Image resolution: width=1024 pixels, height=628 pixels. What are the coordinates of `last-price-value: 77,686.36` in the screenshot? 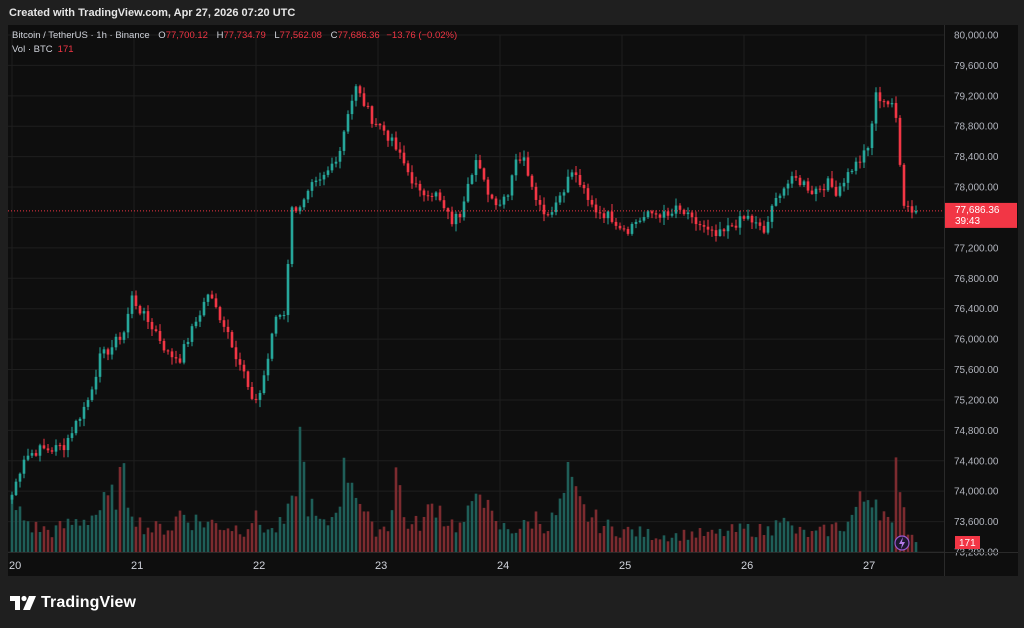 It's located at (977, 210).